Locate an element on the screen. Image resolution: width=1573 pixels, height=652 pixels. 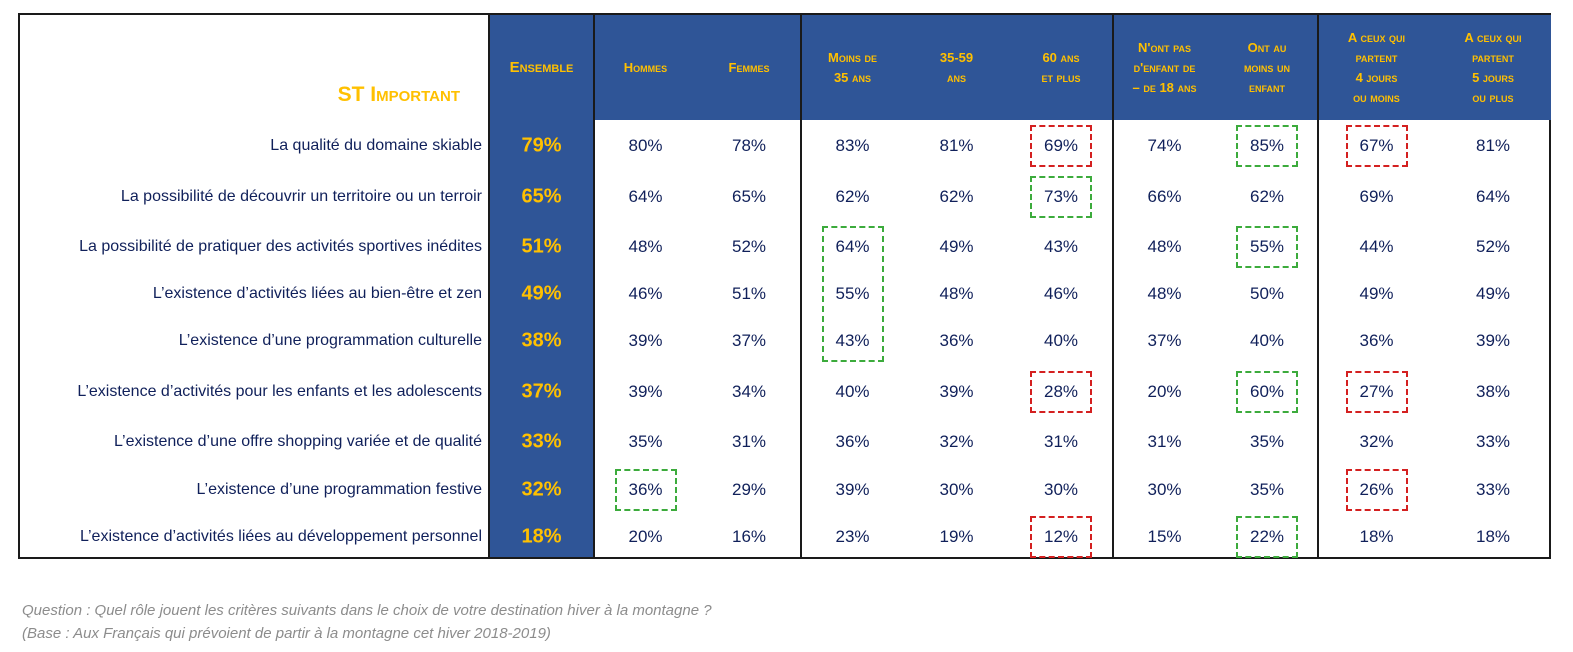
table-cell: 60% is located at coordinates (1267, 391).